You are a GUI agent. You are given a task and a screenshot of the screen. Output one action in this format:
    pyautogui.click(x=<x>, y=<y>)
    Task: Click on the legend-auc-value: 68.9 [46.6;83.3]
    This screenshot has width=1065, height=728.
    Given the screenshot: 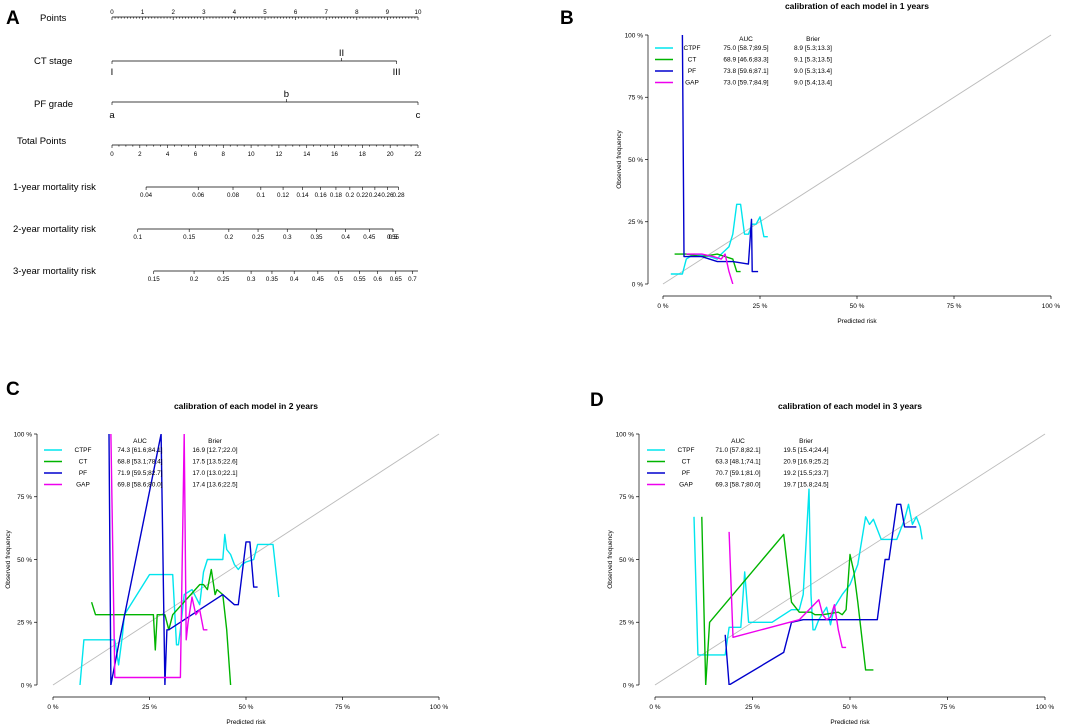 What is the action you would take?
    pyautogui.click(x=745, y=60)
    